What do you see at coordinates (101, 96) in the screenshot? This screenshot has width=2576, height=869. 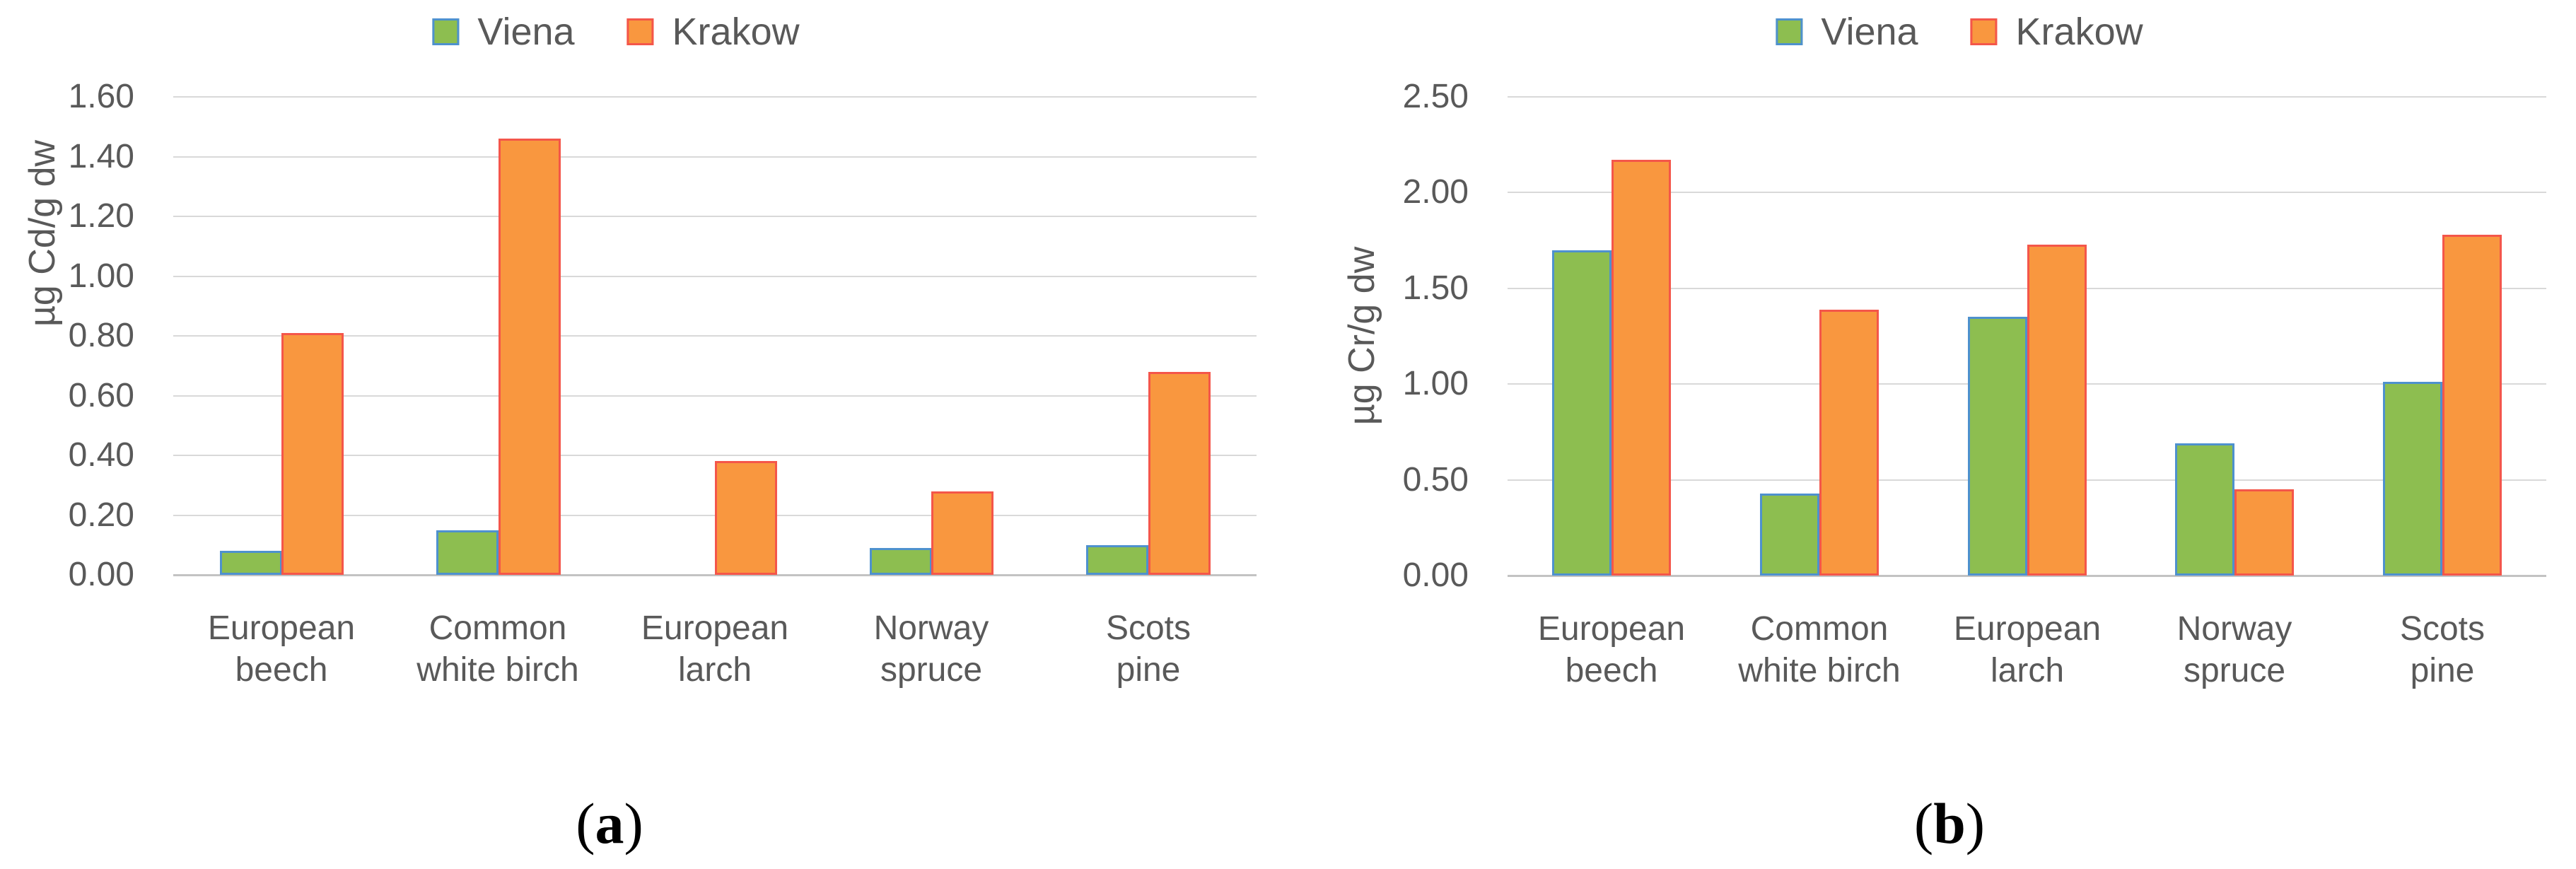 I see `y-tick-label: 1.60` at bounding box center [101, 96].